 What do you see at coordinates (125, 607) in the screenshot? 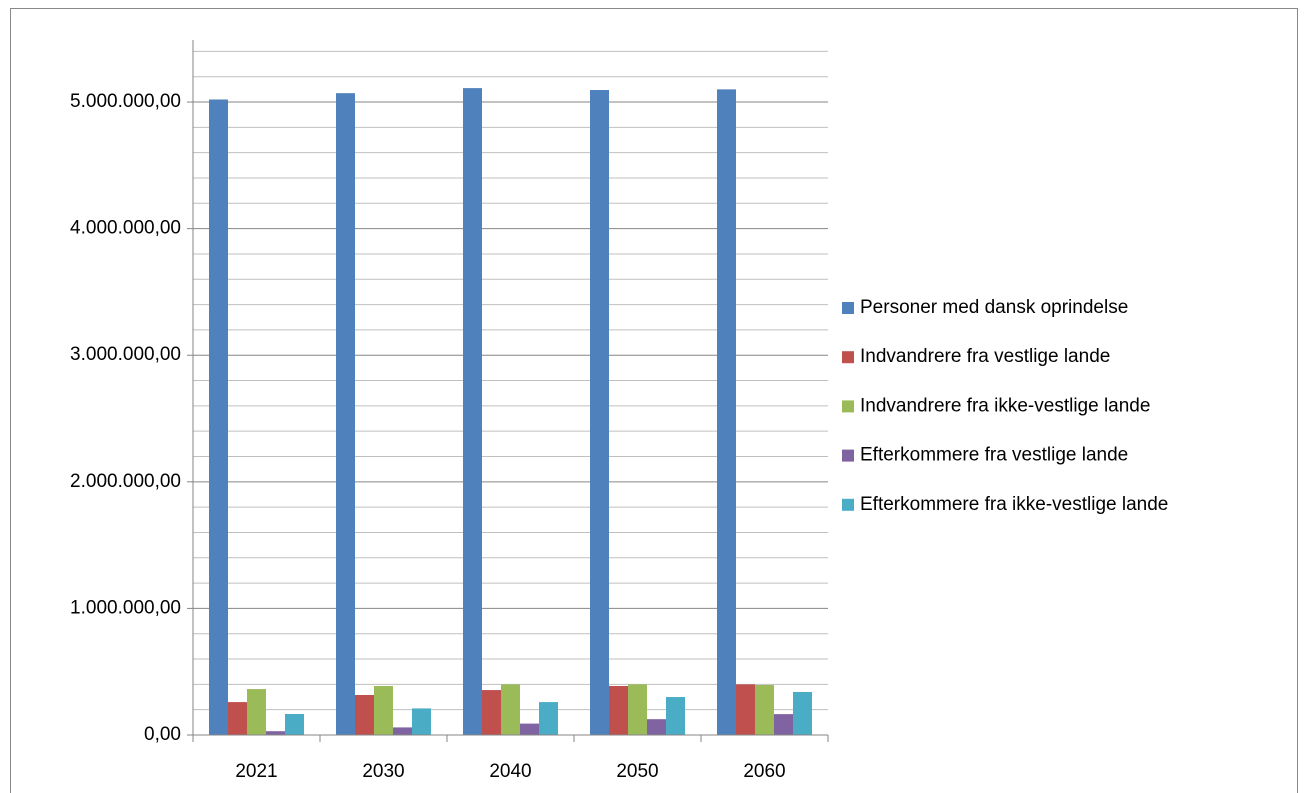
I see `y-tick-label: 1.000.000,00` at bounding box center [125, 607].